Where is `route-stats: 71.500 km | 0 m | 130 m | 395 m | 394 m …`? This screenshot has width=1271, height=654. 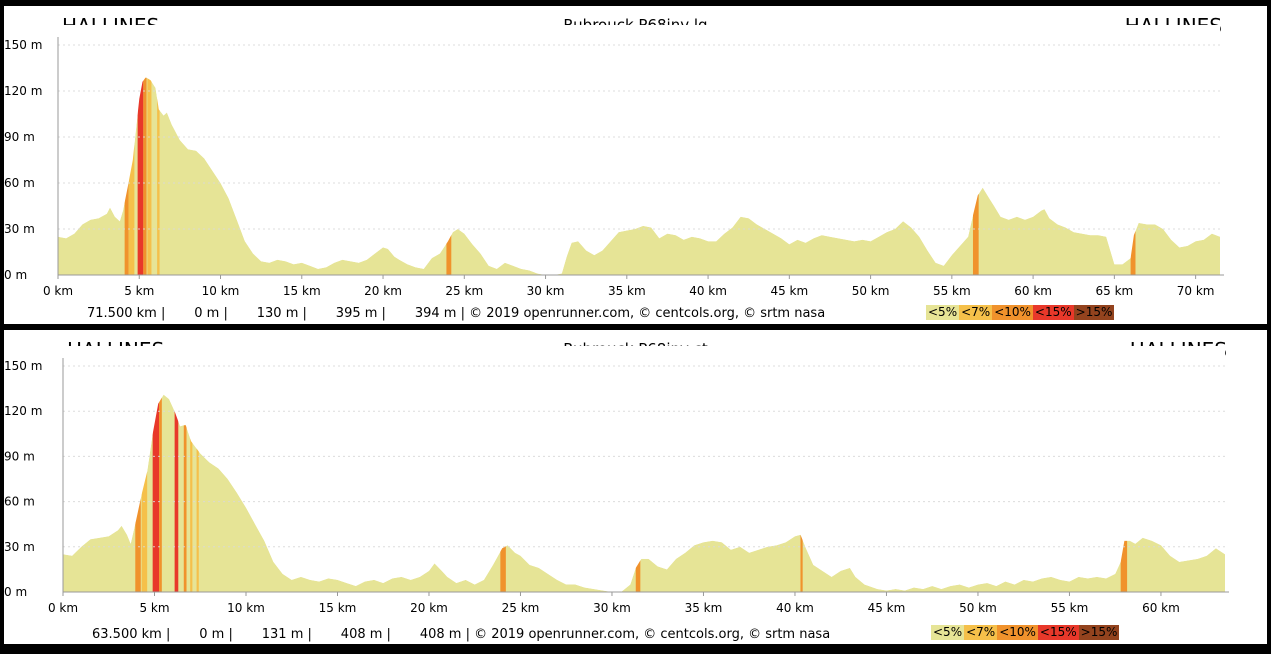
route-stats: 71.500 km | 0 m | 130 m | 395 m | 394 m … is located at coordinates (456, 313).